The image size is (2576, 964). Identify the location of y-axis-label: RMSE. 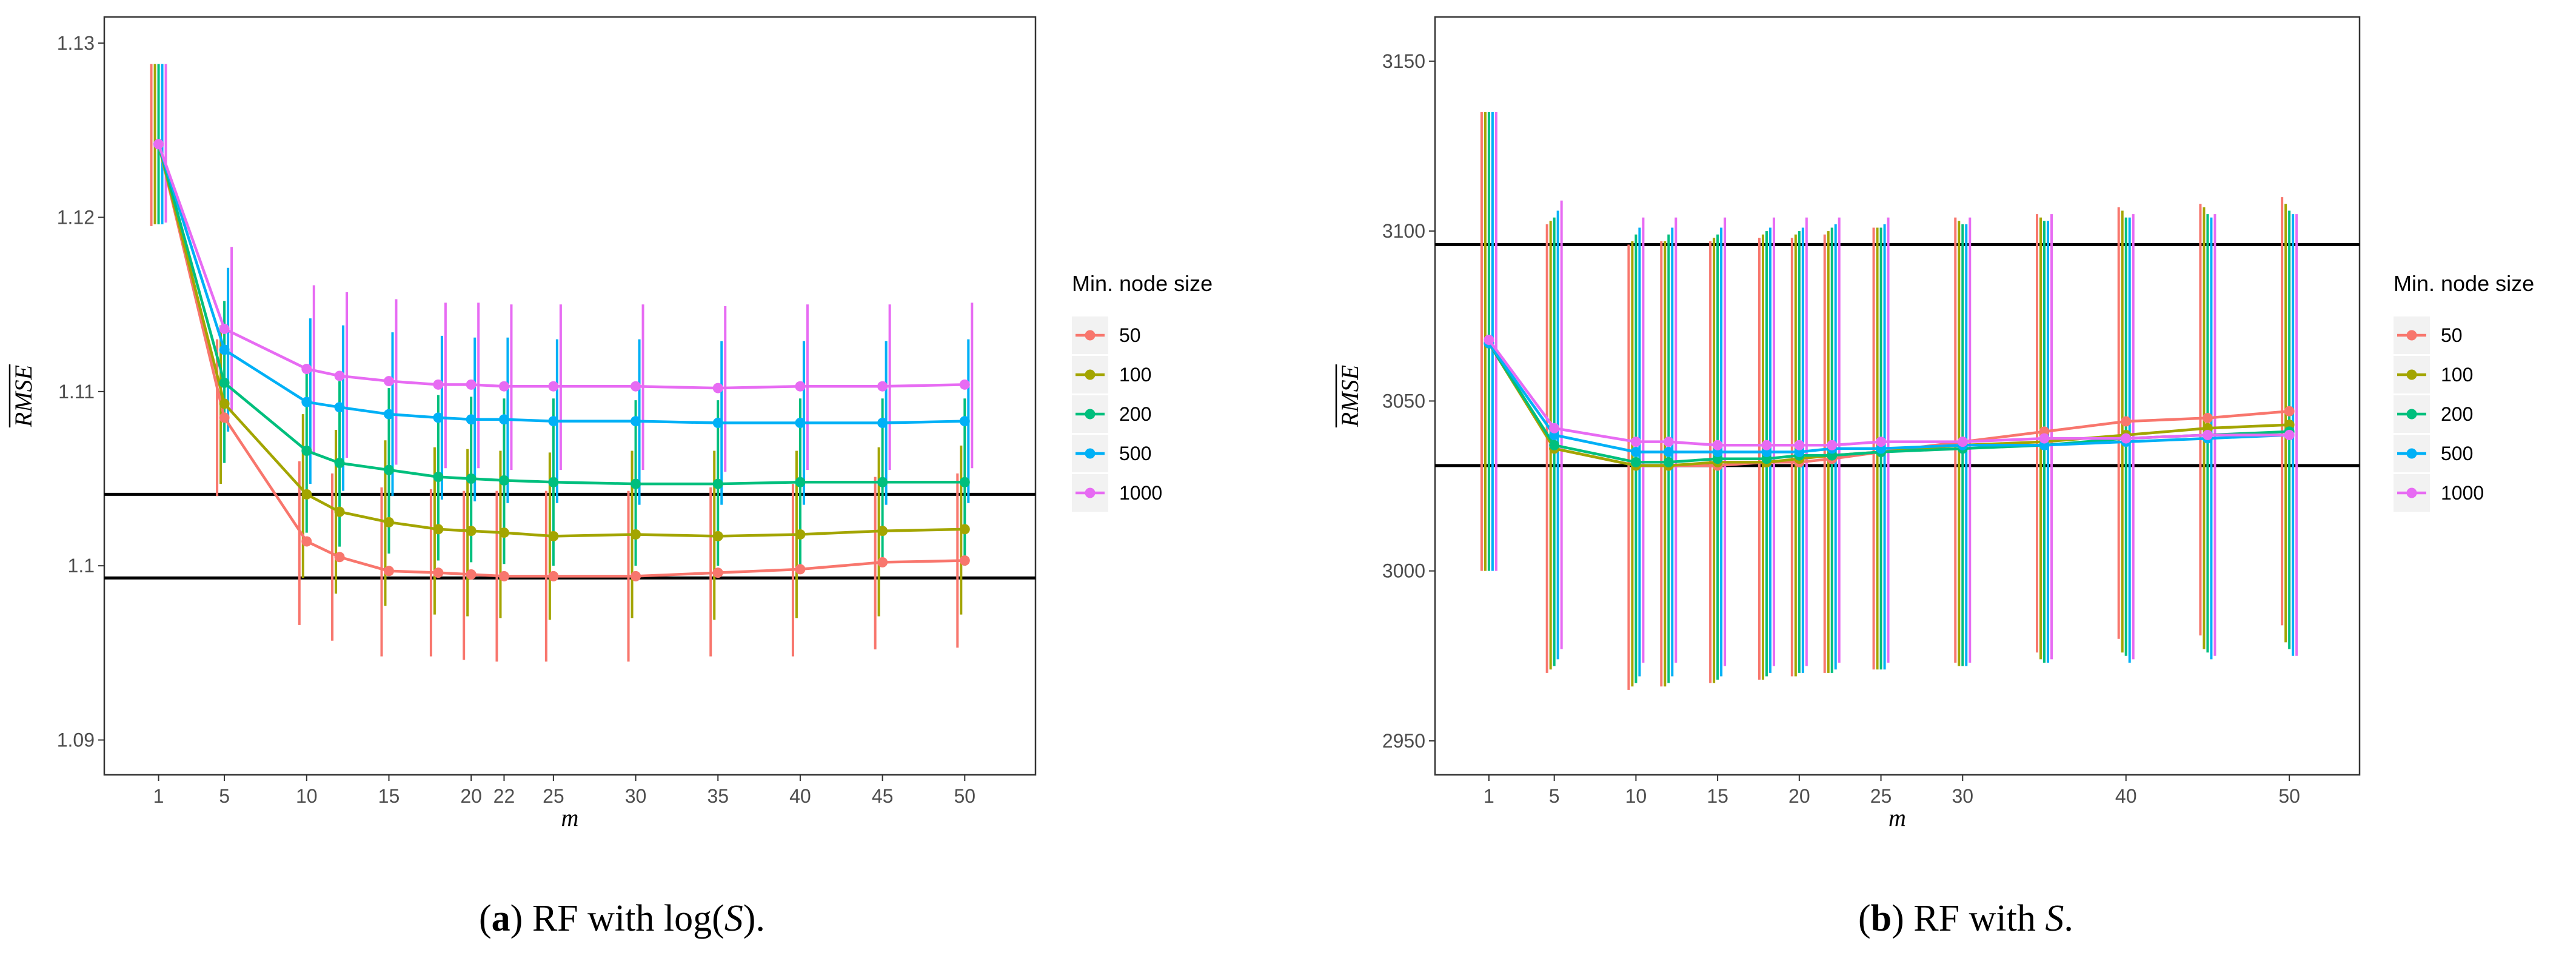
(1349, 396).